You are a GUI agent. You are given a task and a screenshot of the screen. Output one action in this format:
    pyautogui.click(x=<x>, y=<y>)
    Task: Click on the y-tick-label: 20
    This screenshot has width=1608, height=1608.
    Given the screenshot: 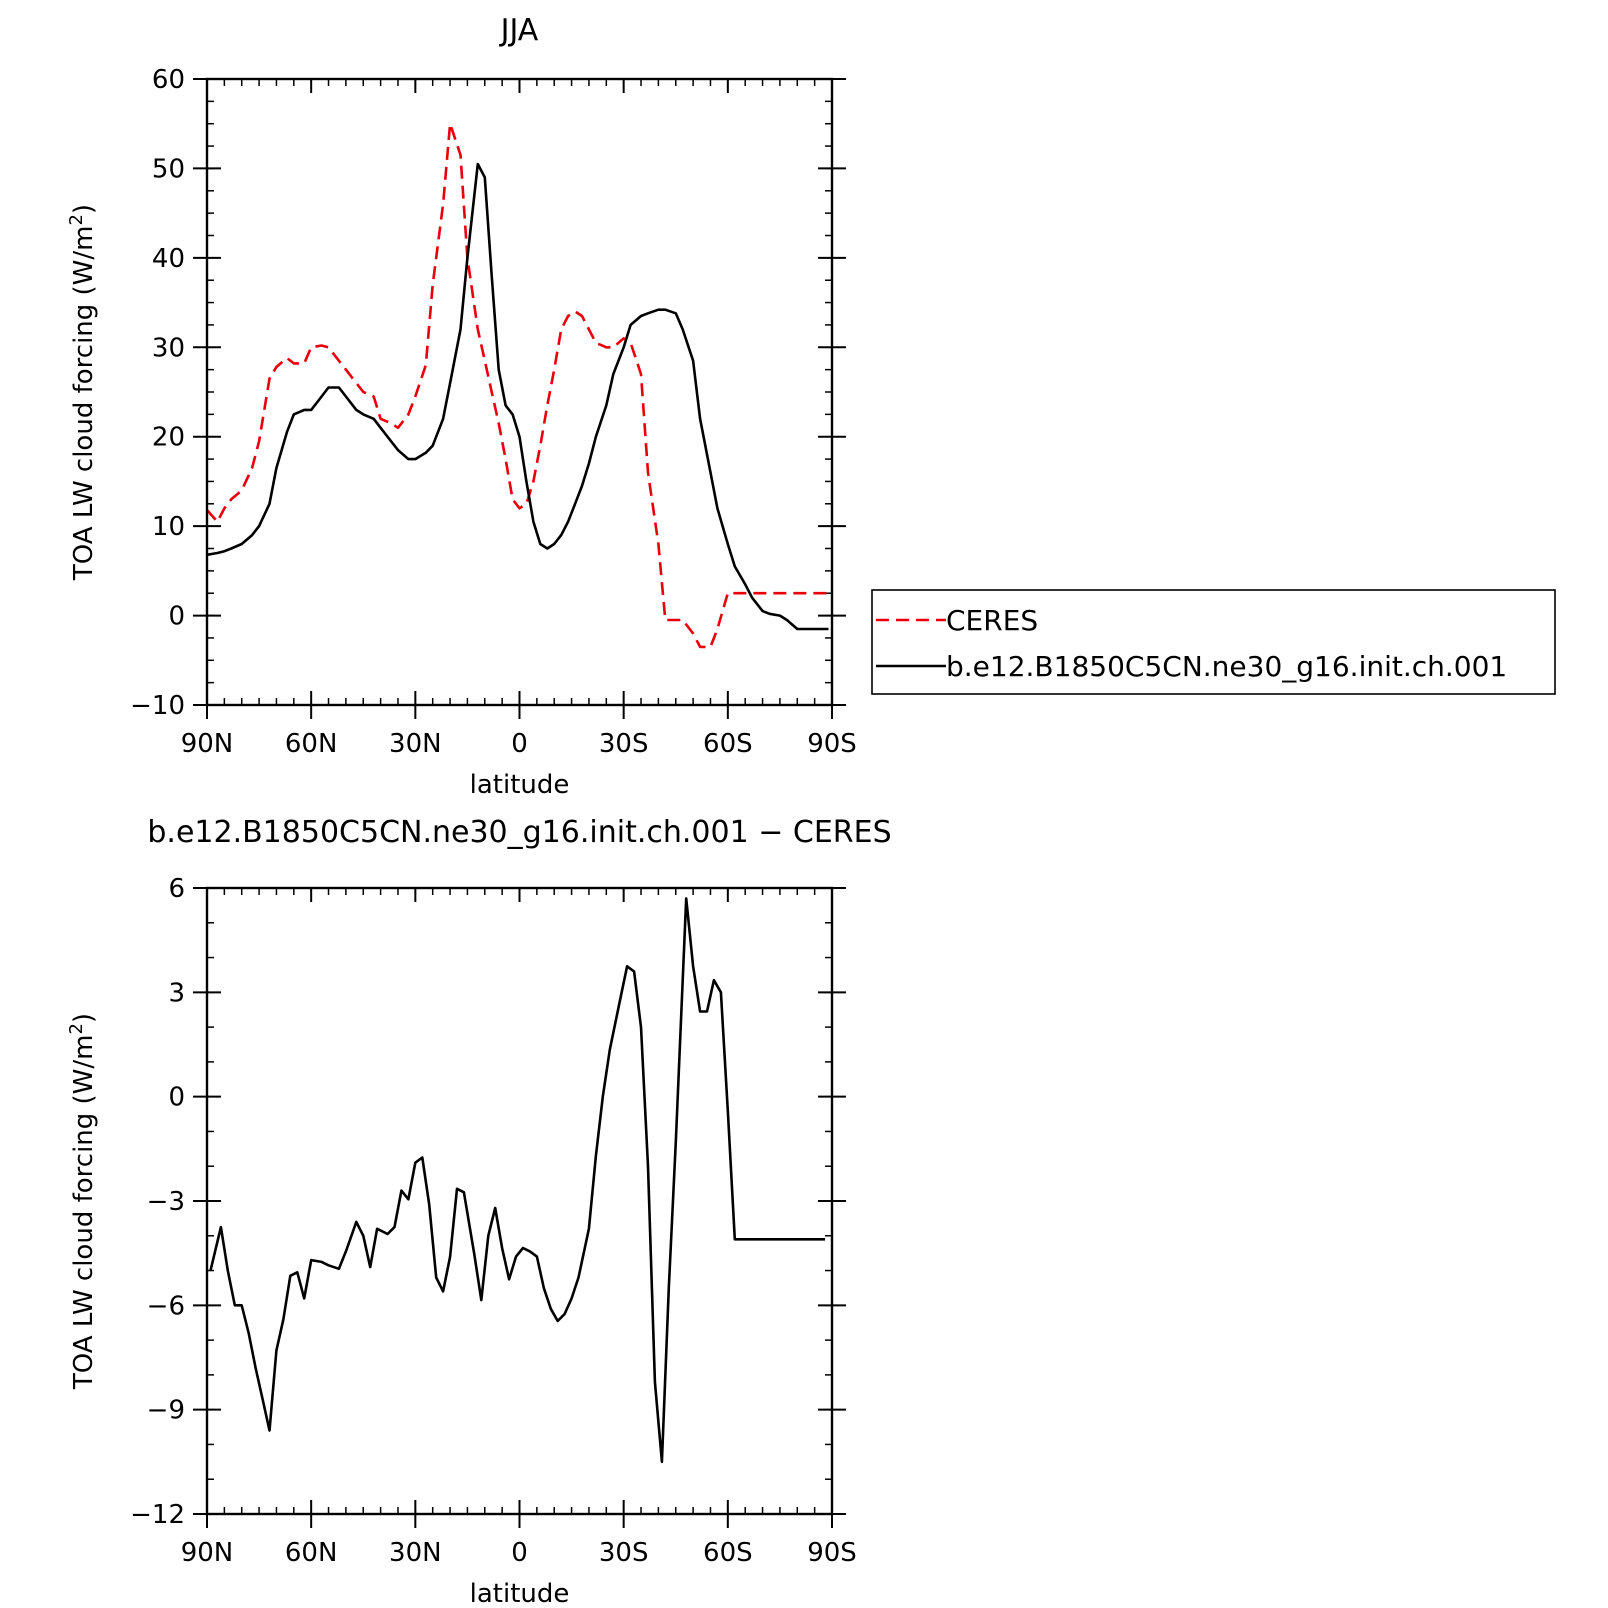 What is the action you would take?
    pyautogui.click(x=168, y=438)
    